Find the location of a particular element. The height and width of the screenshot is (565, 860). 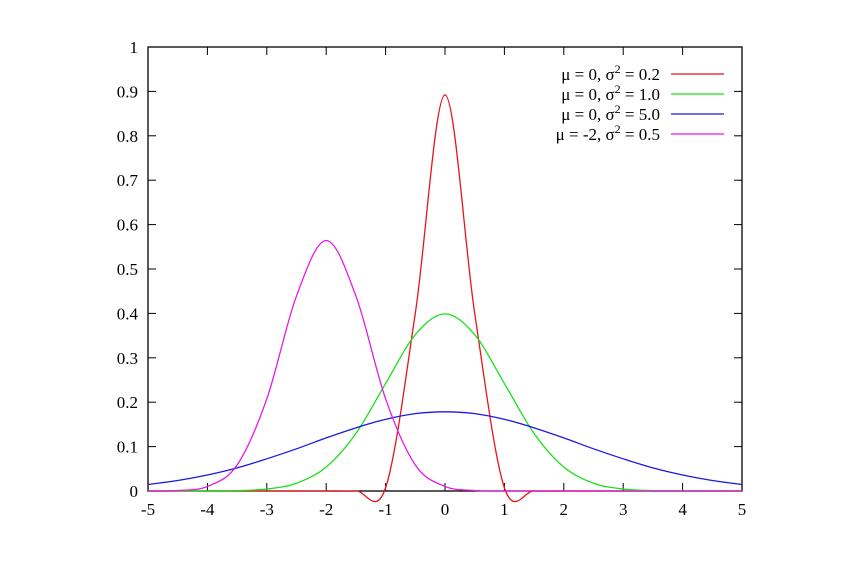

y-tick-label: 0.3 is located at coordinates (127, 358).